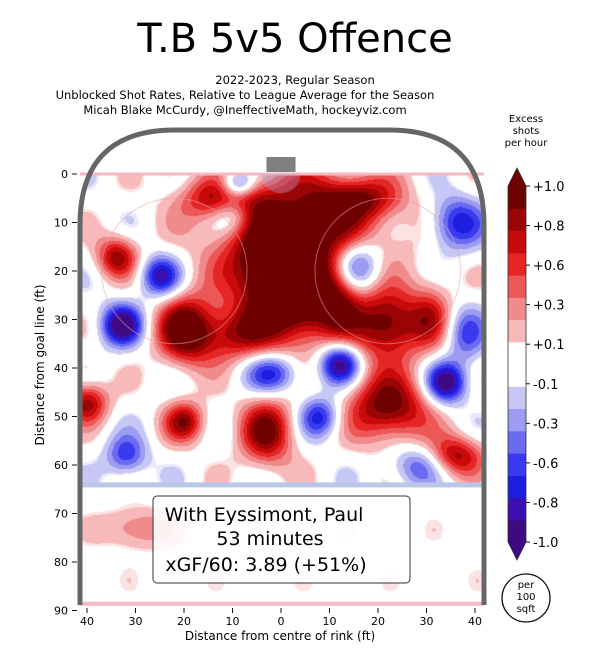 This screenshot has height=652, width=590. What do you see at coordinates (526, 119) in the screenshot?
I see `colorbar-title-line-1: Excess` at bounding box center [526, 119].